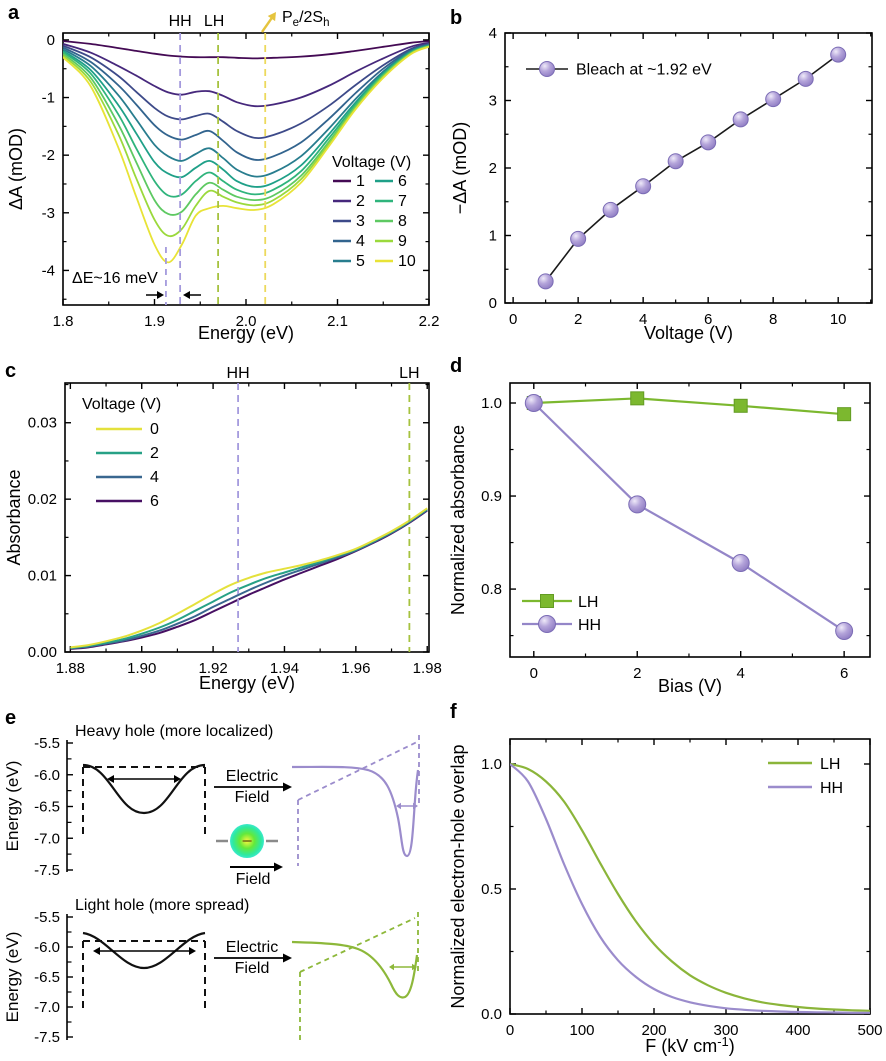 This screenshot has height=1061, width=886. What do you see at coordinates (740, 405) in the screenshot?
I see `data-point-square` at bounding box center [740, 405].